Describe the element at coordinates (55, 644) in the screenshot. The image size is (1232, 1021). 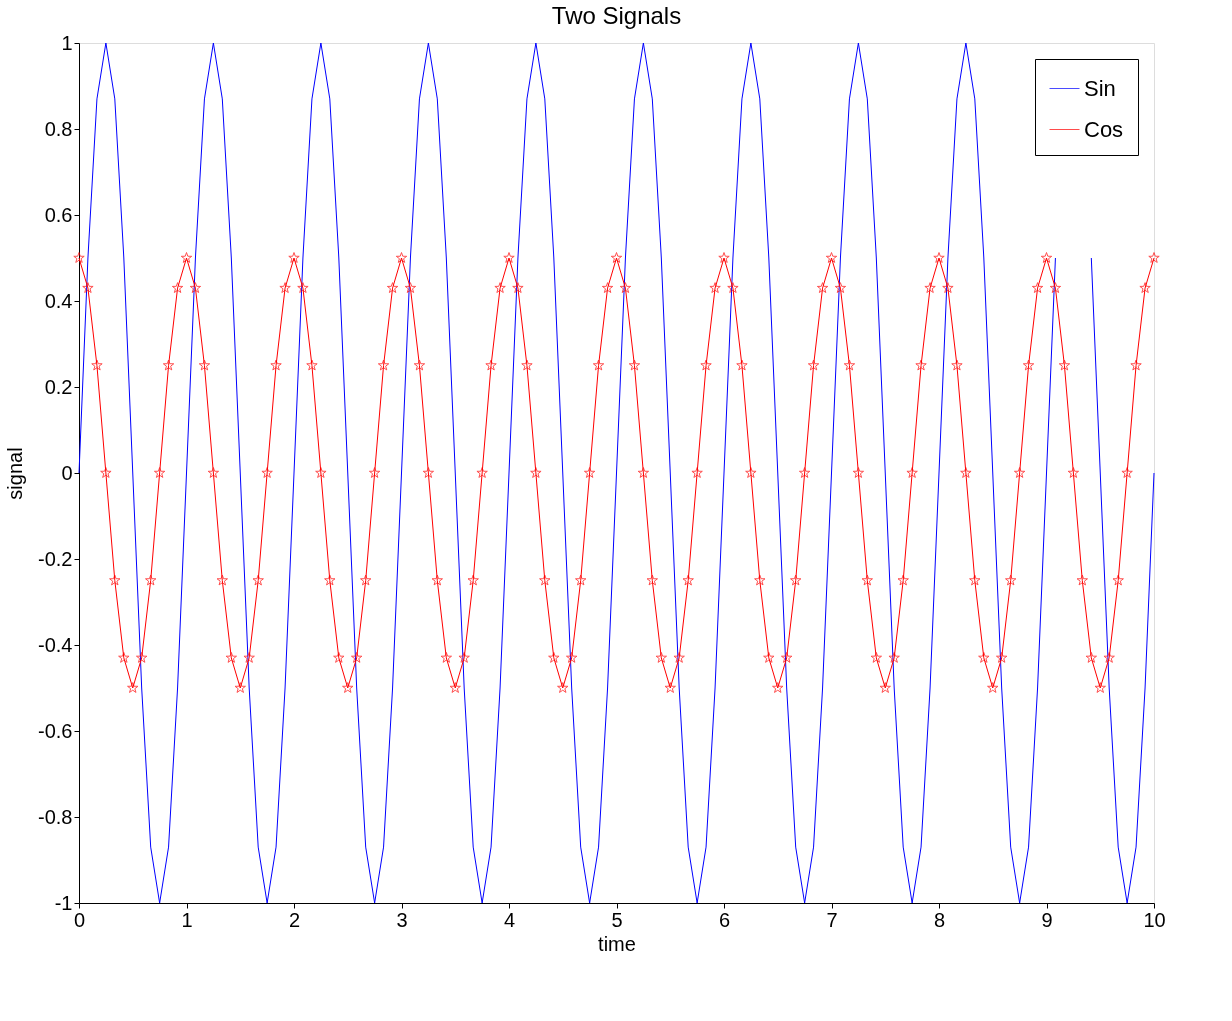
I see `y-tick-label: -0.4` at that location.